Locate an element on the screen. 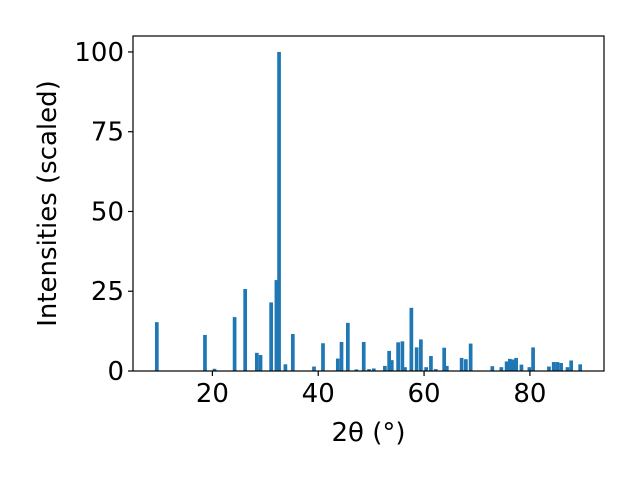 The width and height of the screenshot is (640, 480). x-tick-label: 80 is located at coordinates (529, 394).